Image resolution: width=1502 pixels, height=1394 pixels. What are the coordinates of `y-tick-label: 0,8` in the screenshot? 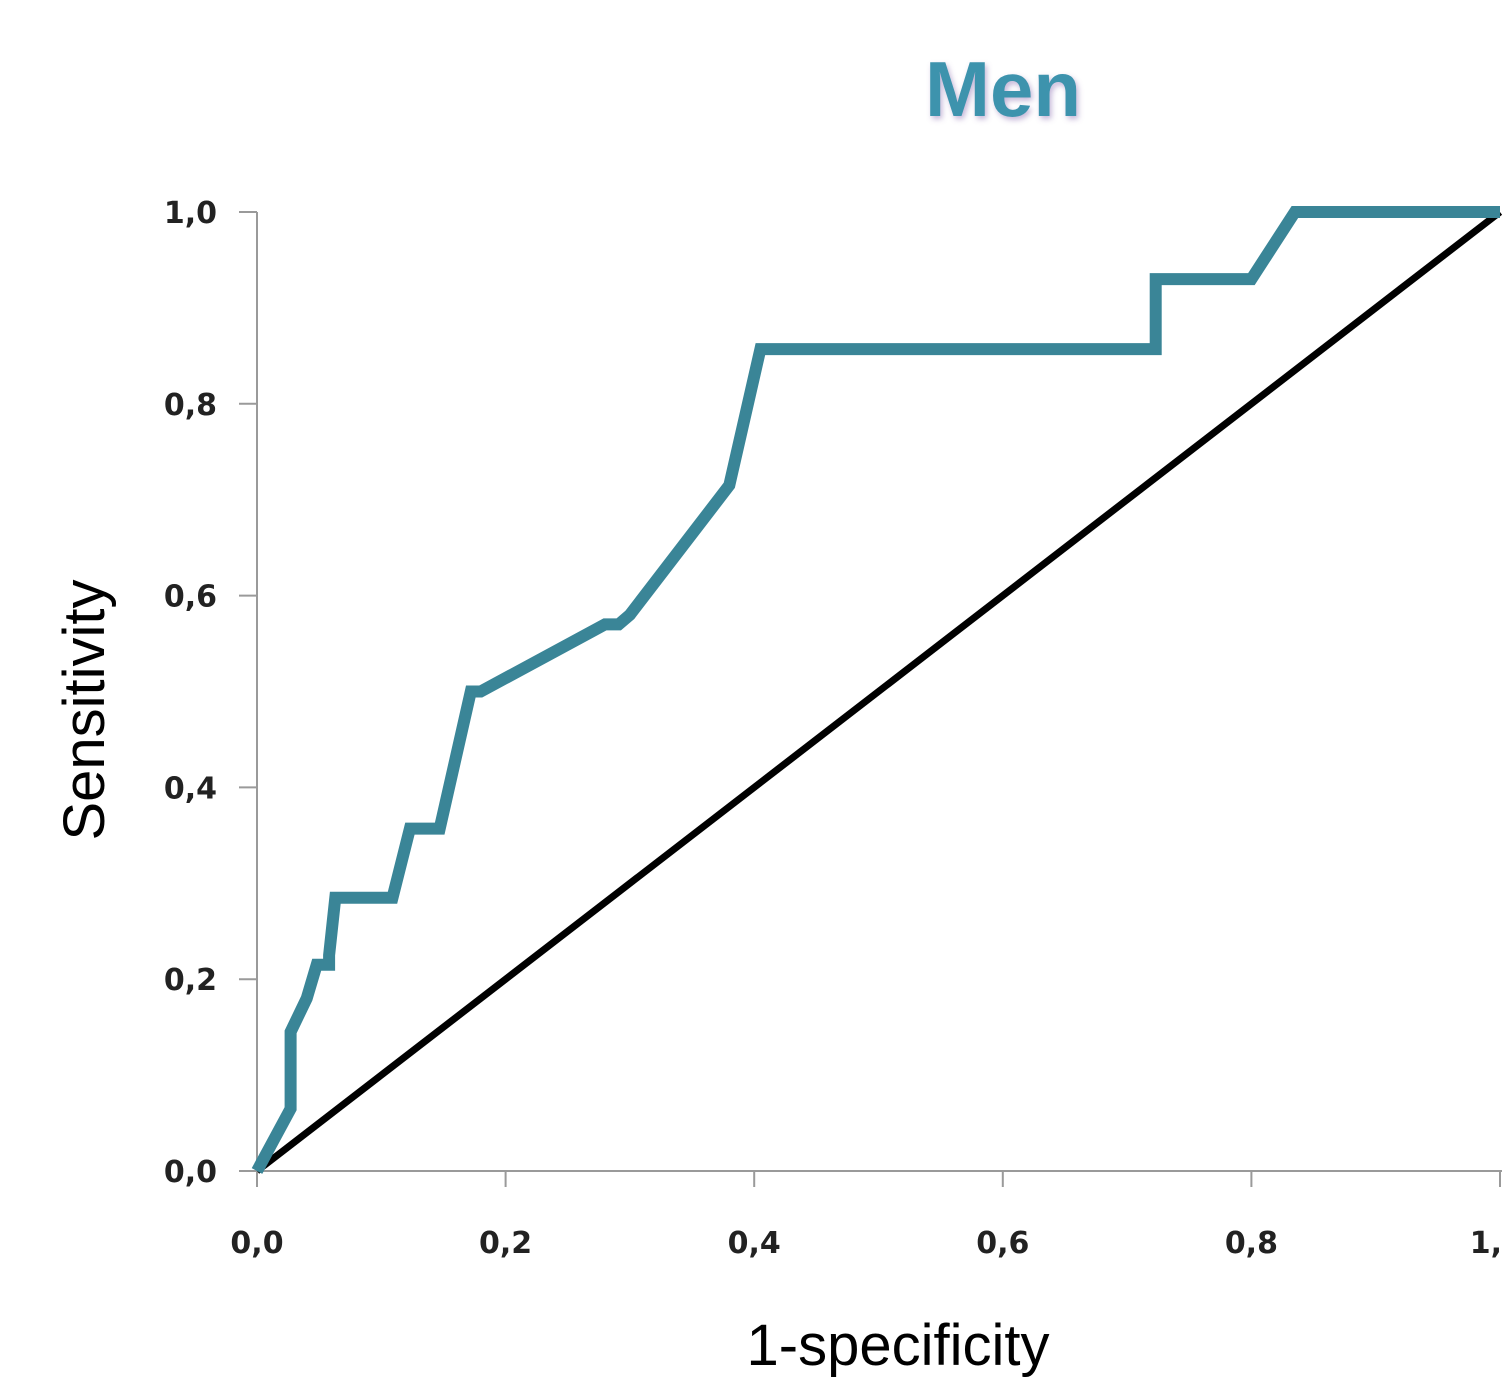 It's located at (190, 405).